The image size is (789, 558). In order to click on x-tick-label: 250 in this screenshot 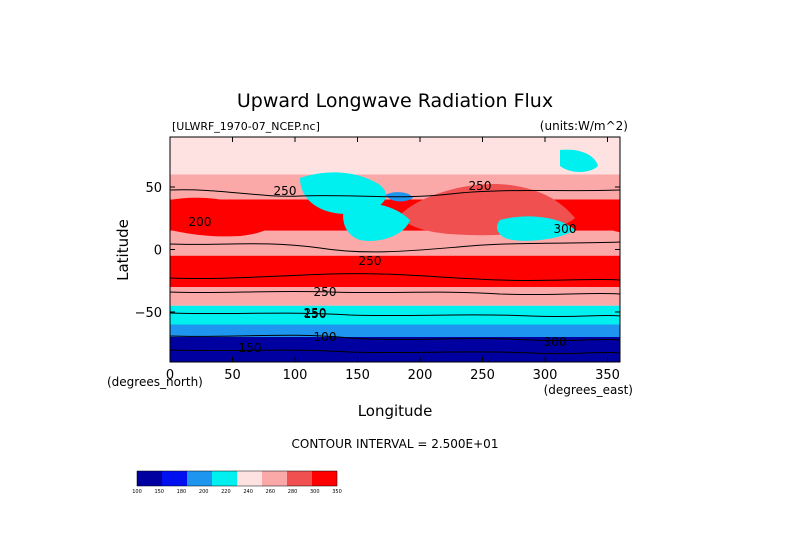, I will do `click(482, 375)`.